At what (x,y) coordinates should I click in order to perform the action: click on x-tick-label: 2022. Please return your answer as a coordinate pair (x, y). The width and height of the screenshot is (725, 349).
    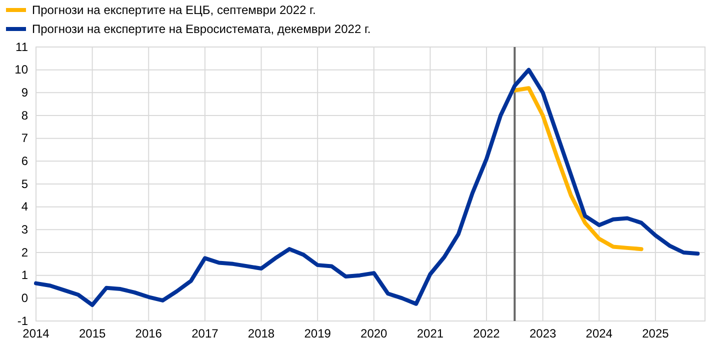
    Looking at the image, I should click on (486, 333).